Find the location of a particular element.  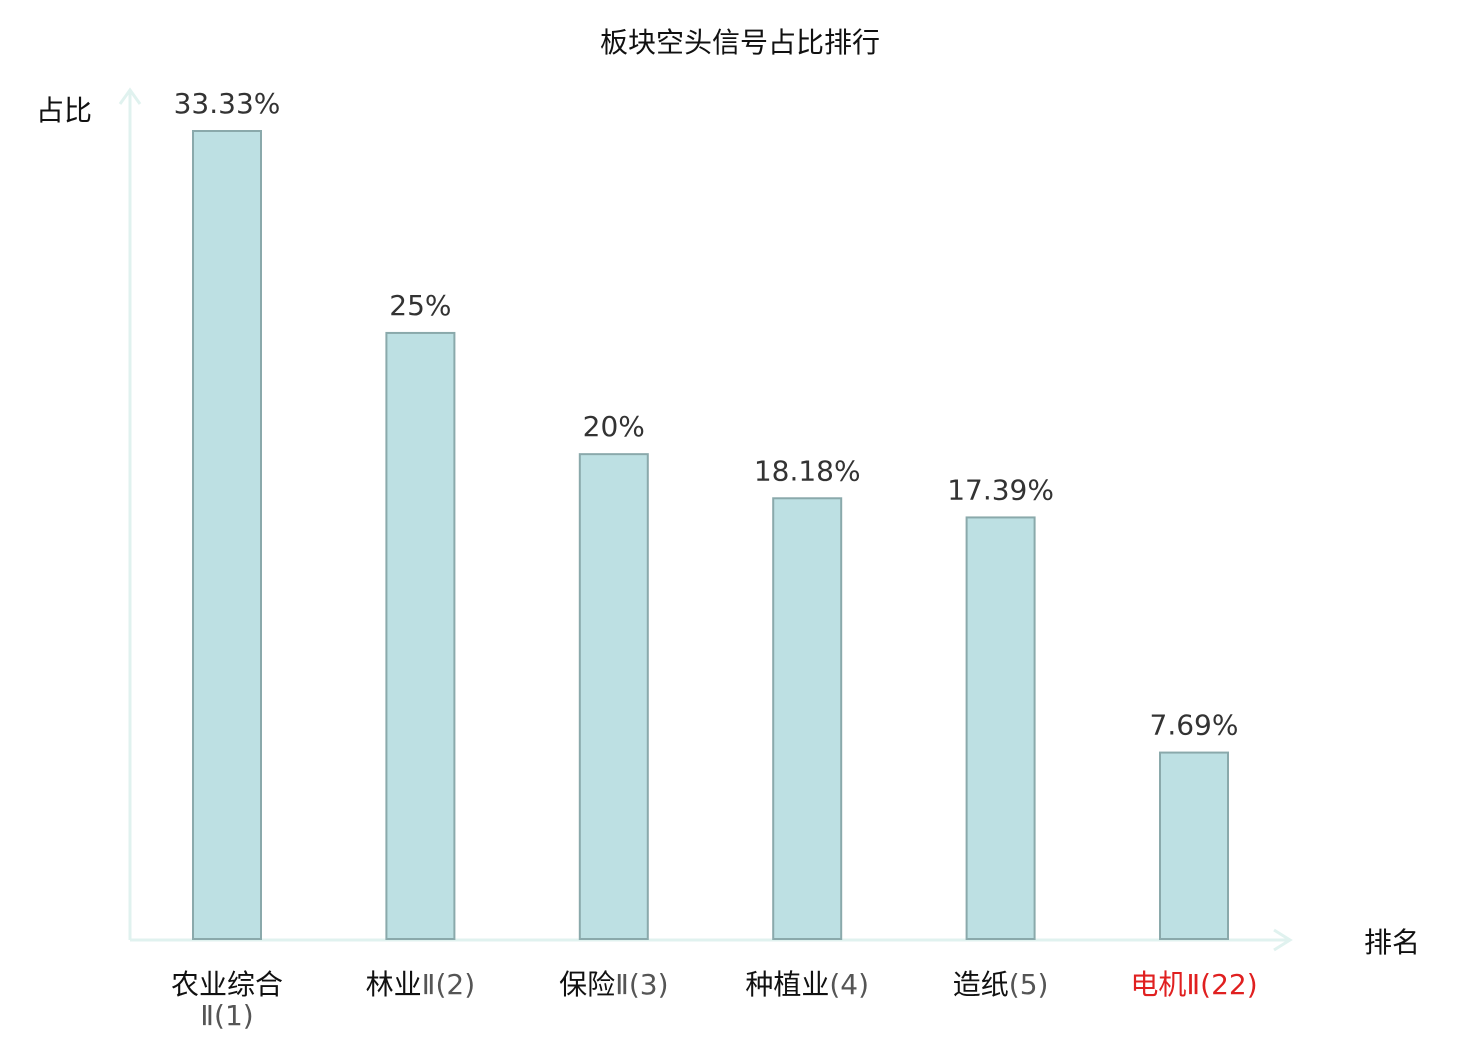

x-tick-name: 电机 is located at coordinates (1158, 984).